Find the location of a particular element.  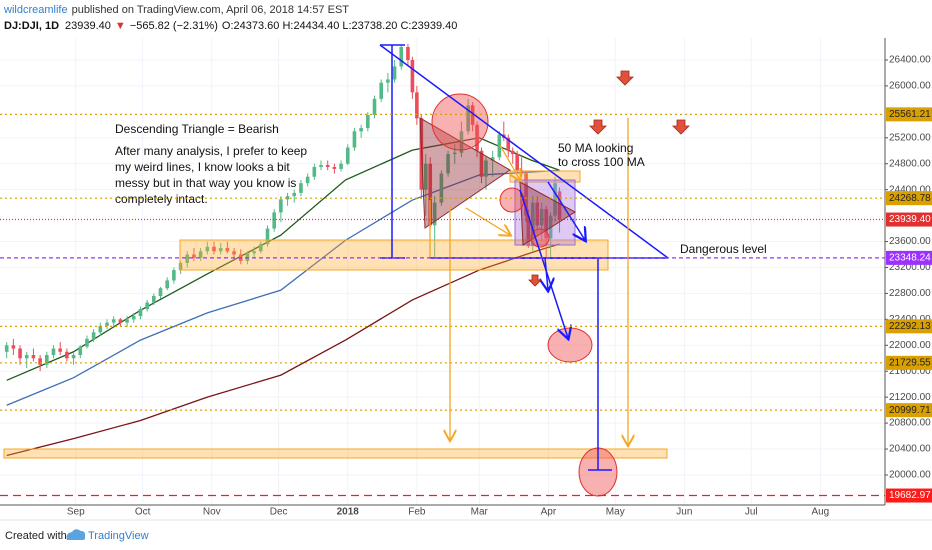

x-tick-label: Sep is located at coordinates (76, 512).